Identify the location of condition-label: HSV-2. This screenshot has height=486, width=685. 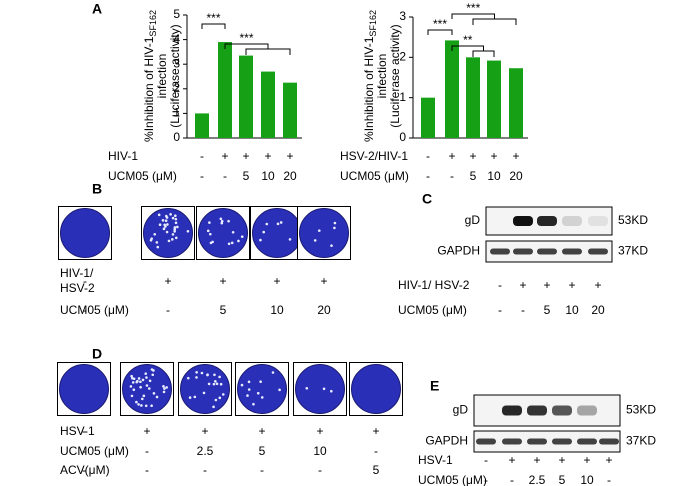
(77, 288).